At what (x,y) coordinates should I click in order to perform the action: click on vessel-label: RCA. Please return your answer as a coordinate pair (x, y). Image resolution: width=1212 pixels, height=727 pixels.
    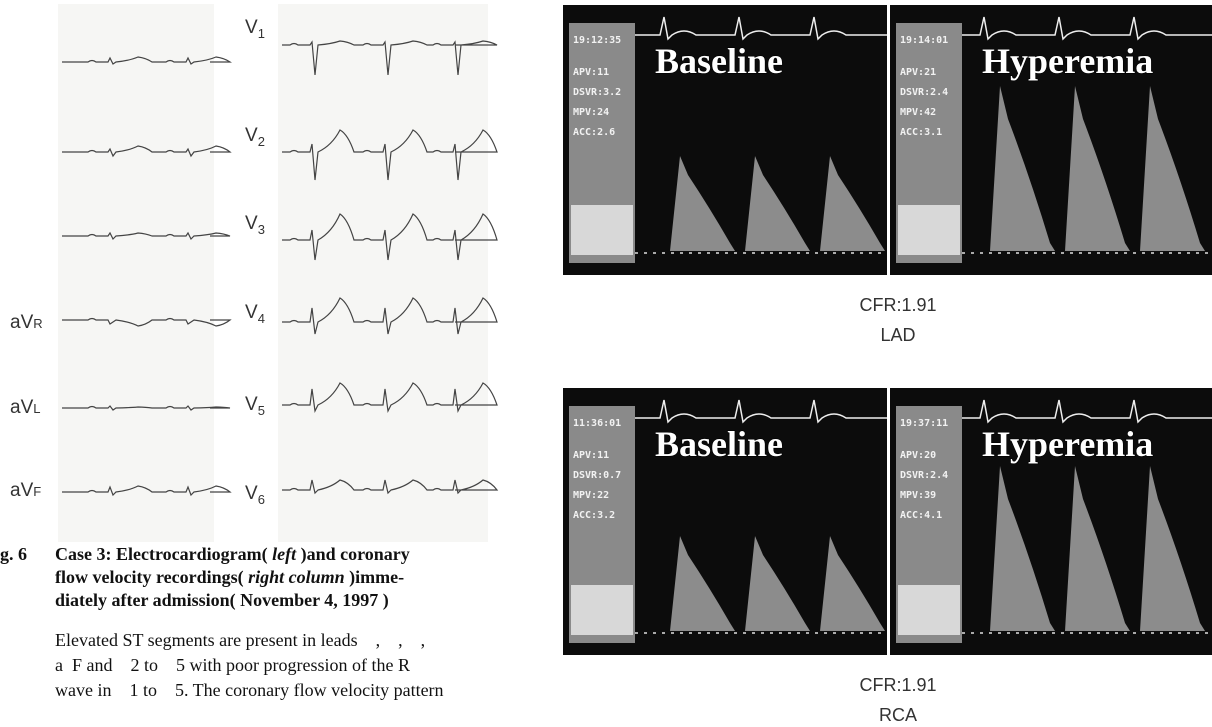
    Looking at the image, I should click on (898, 715).